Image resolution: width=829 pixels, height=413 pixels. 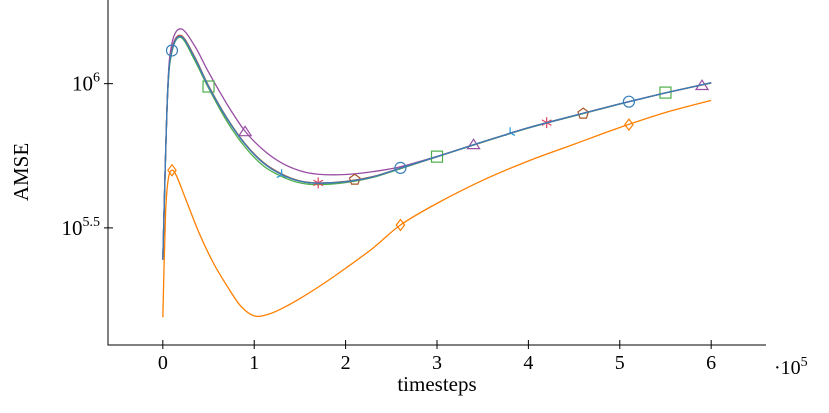 I want to click on triangle-marker, so click(x=245, y=131).